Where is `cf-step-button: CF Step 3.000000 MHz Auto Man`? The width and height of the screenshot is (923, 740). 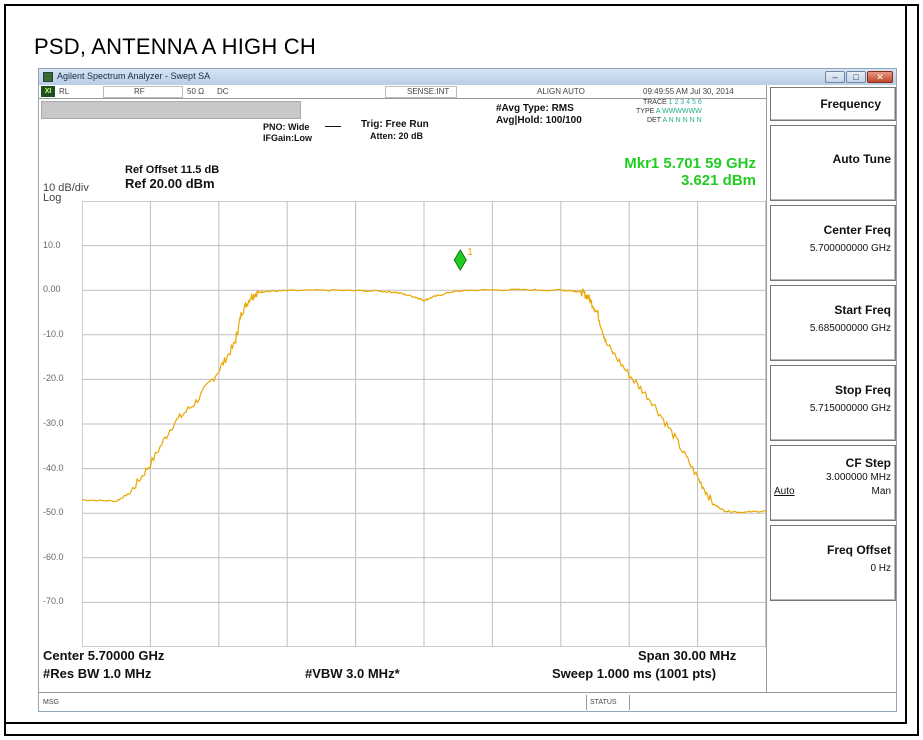 cf-step-button: CF Step 3.000000 MHz Auto Man is located at coordinates (833, 483).